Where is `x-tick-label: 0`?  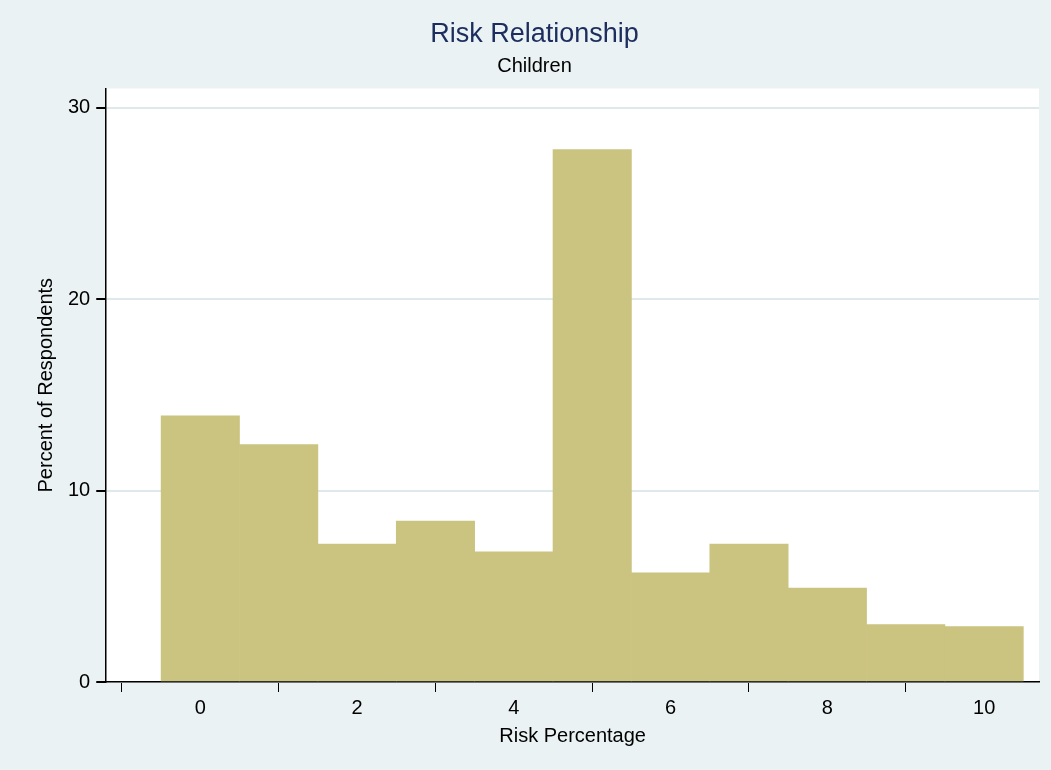
x-tick-label: 0 is located at coordinates (200, 706).